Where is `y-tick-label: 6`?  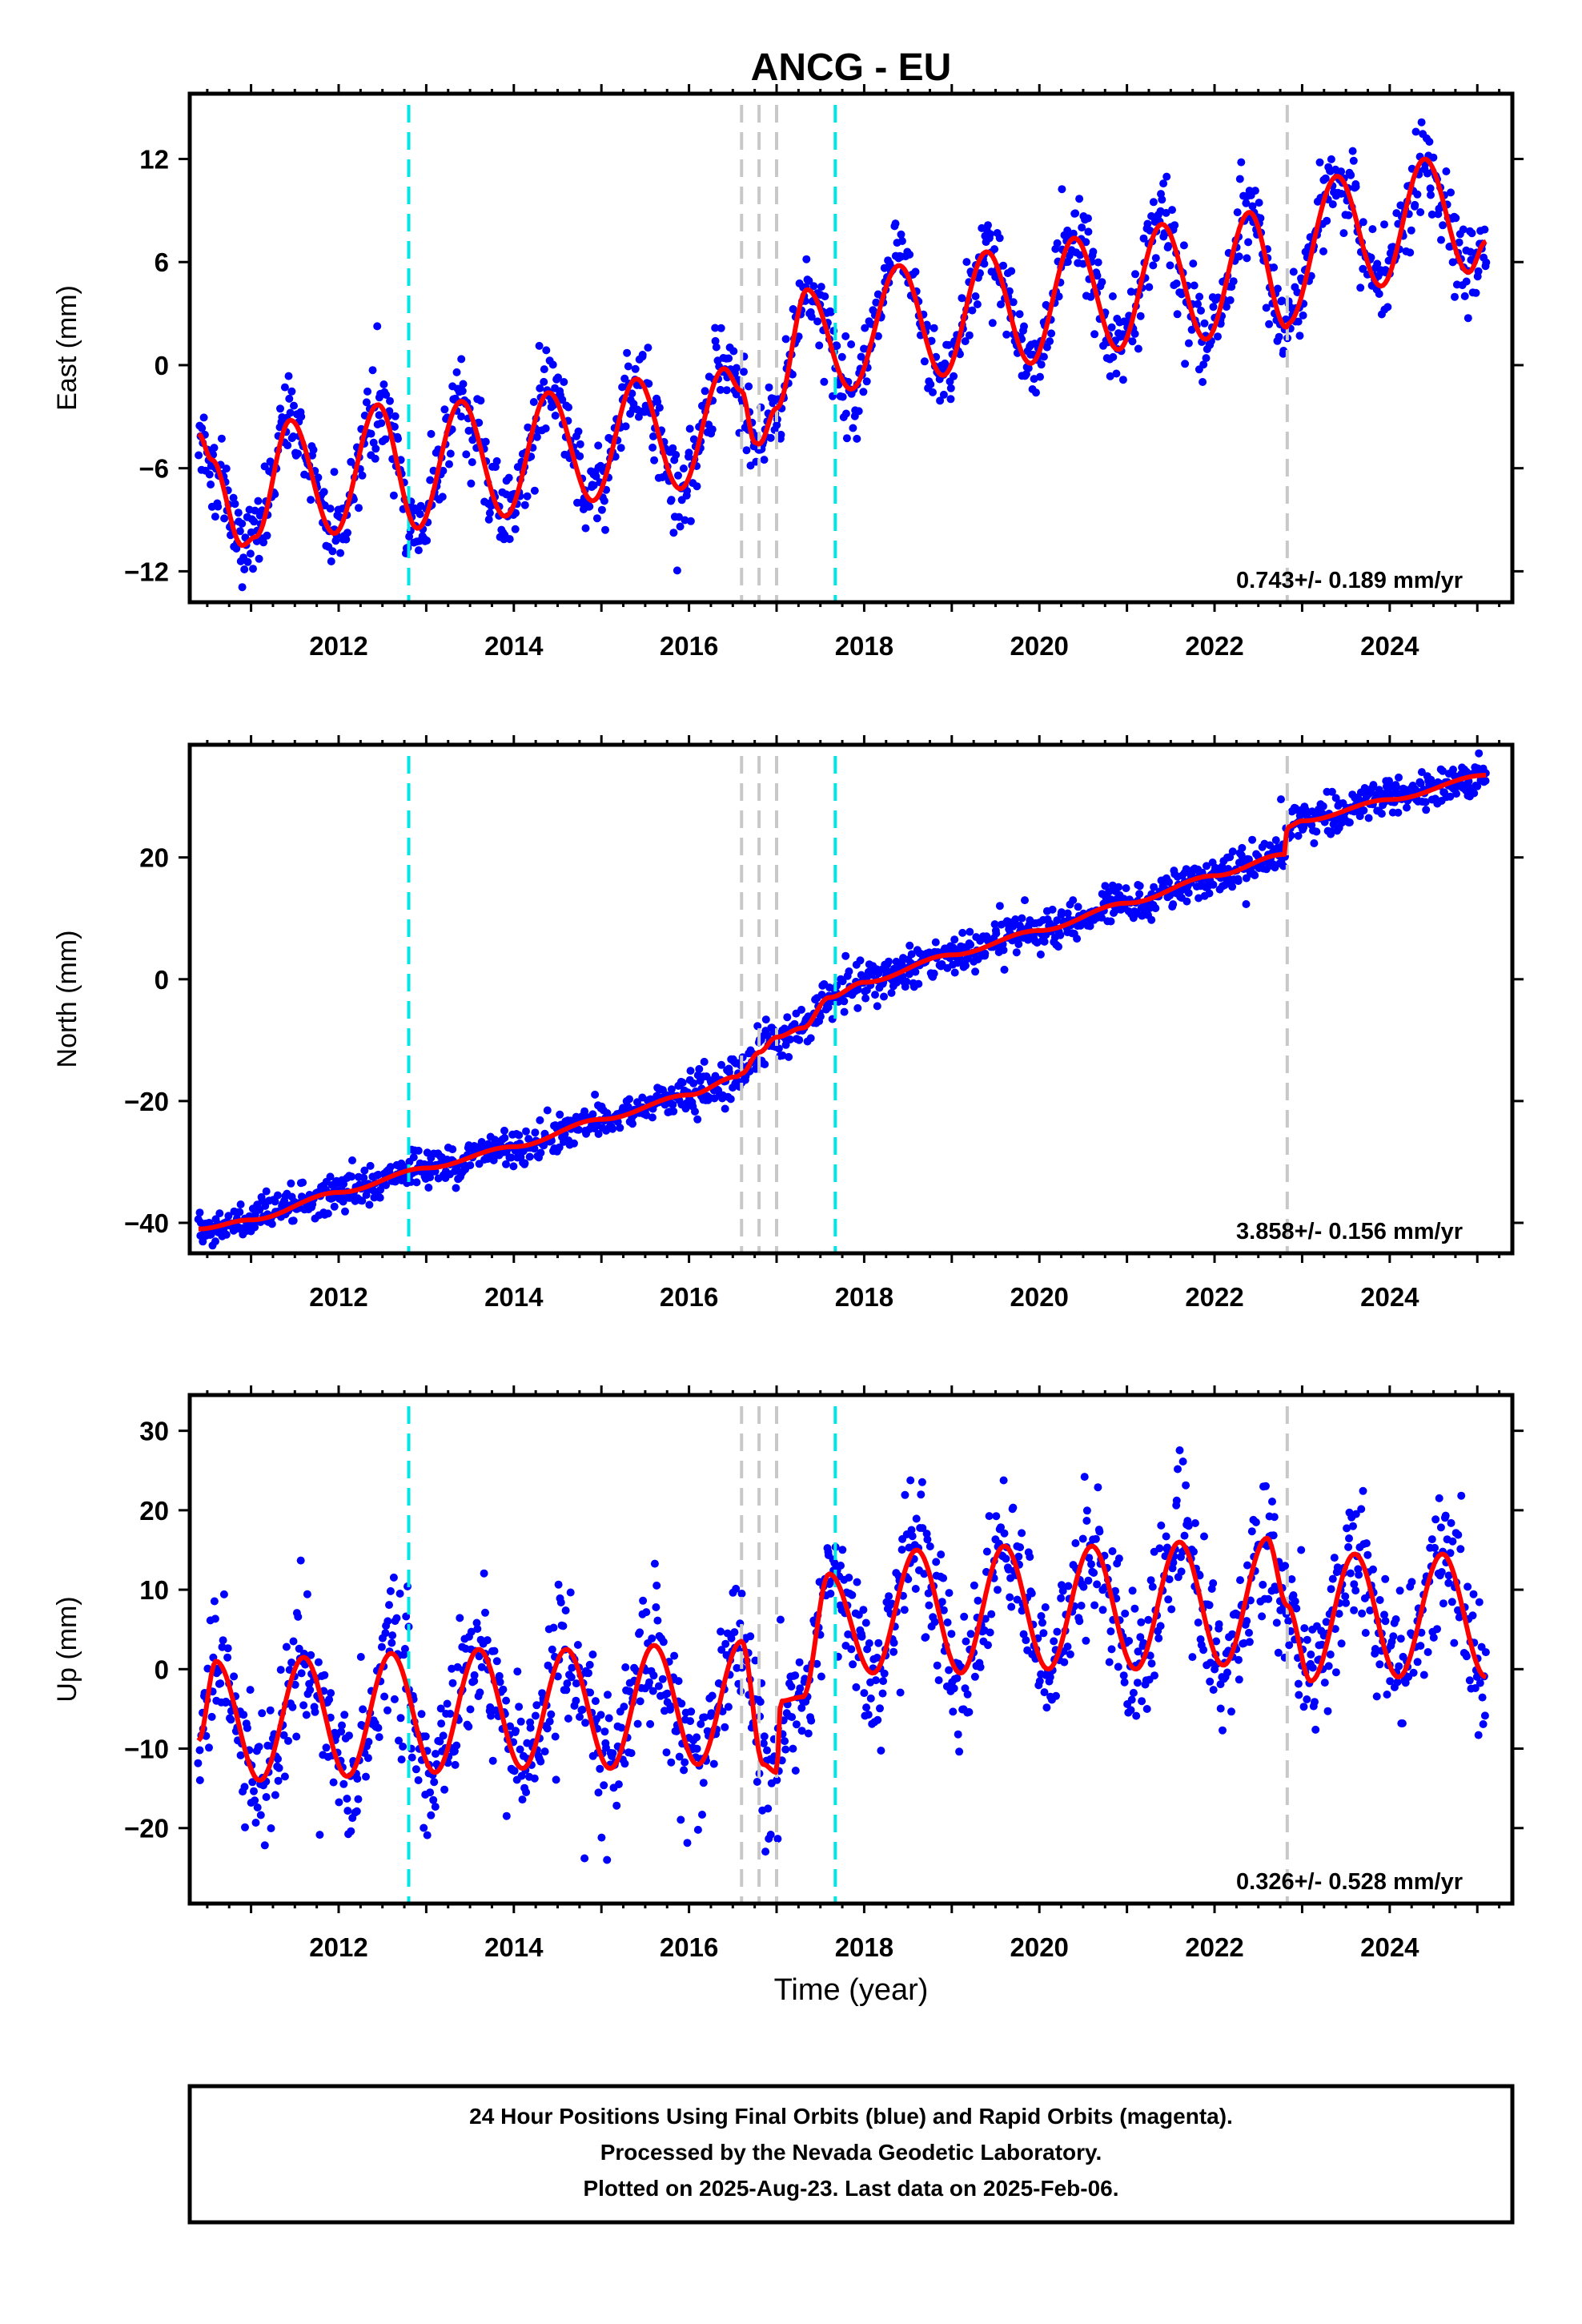 y-tick-label: 6 is located at coordinates (162, 262).